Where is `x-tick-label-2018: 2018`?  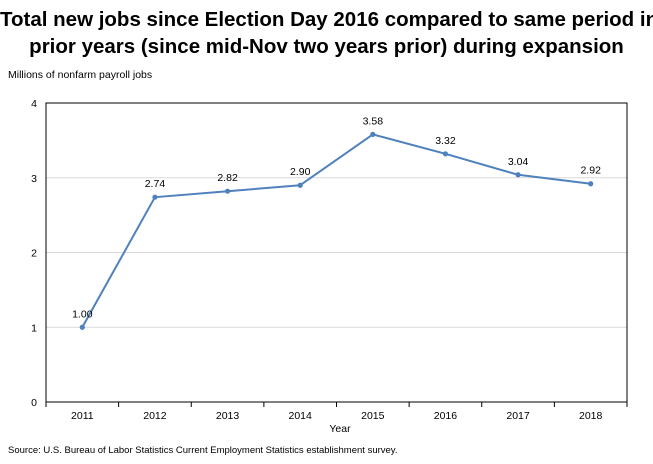
x-tick-label-2018: 2018 is located at coordinates (591, 416).